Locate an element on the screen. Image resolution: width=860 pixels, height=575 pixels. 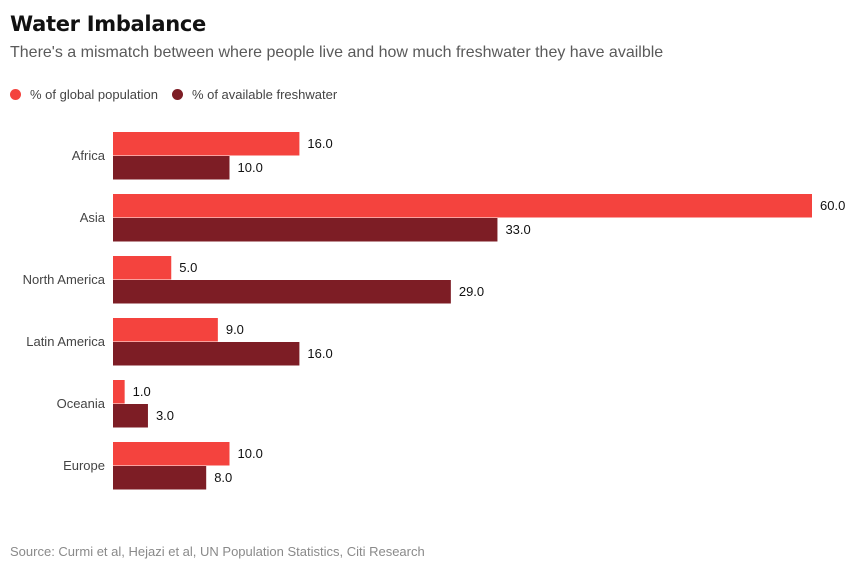
data-label-latin-america-freshwater: 16.0 is located at coordinates (319, 353).